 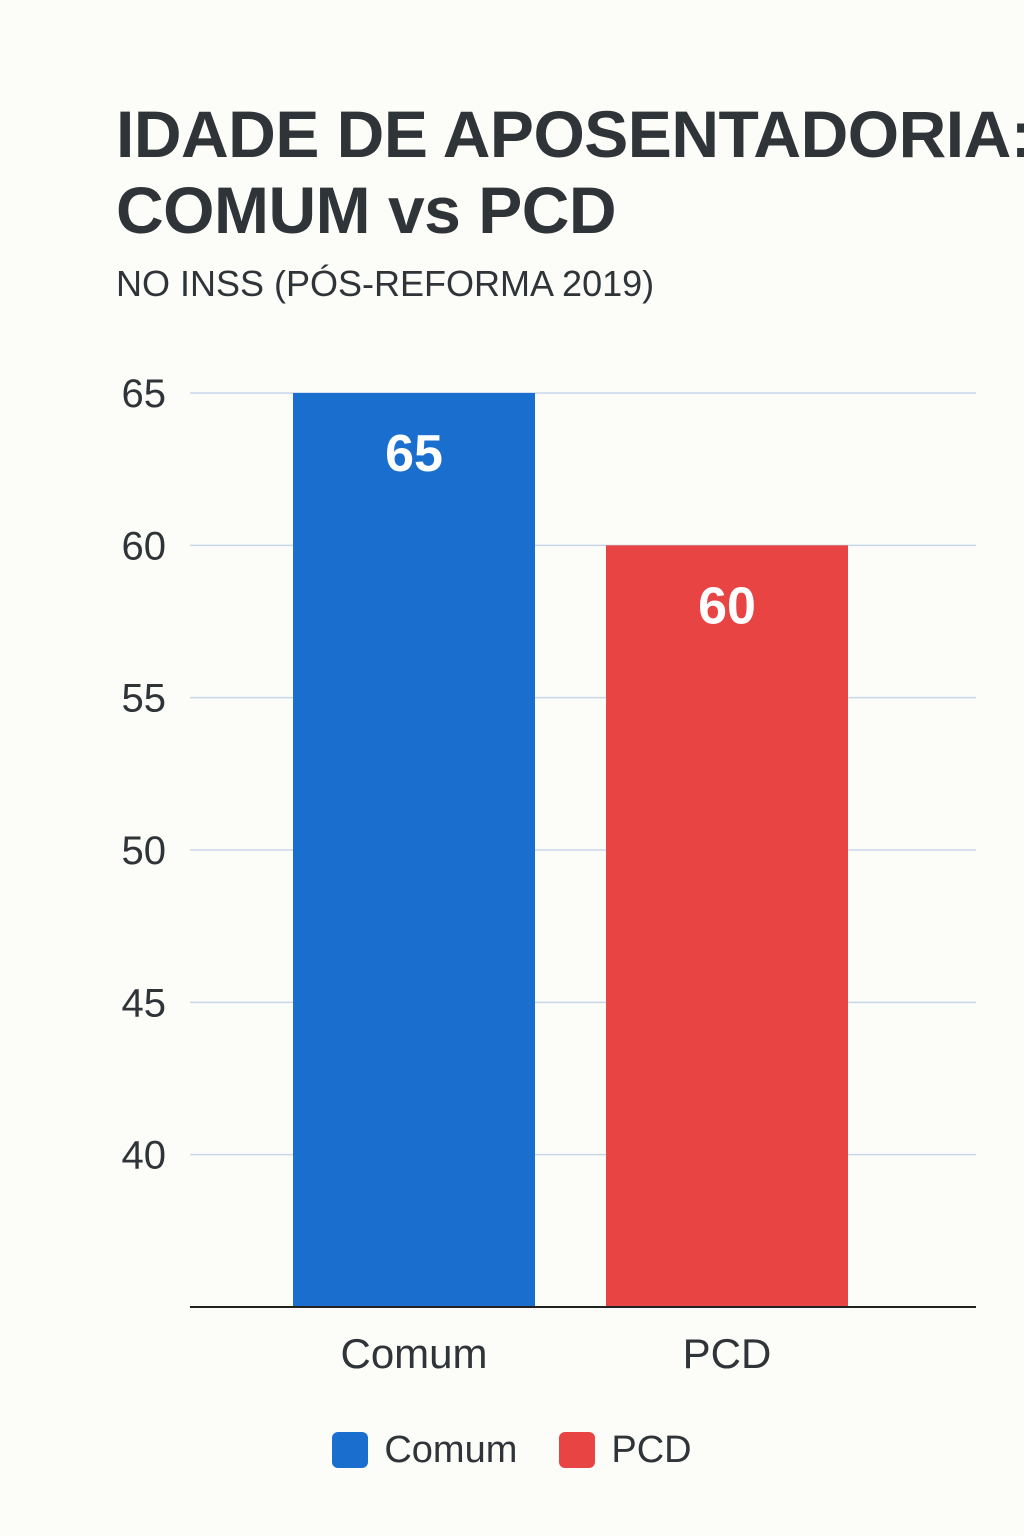 I want to click on x-axis-ticks: Comum PCD, so click(x=555, y=1353).